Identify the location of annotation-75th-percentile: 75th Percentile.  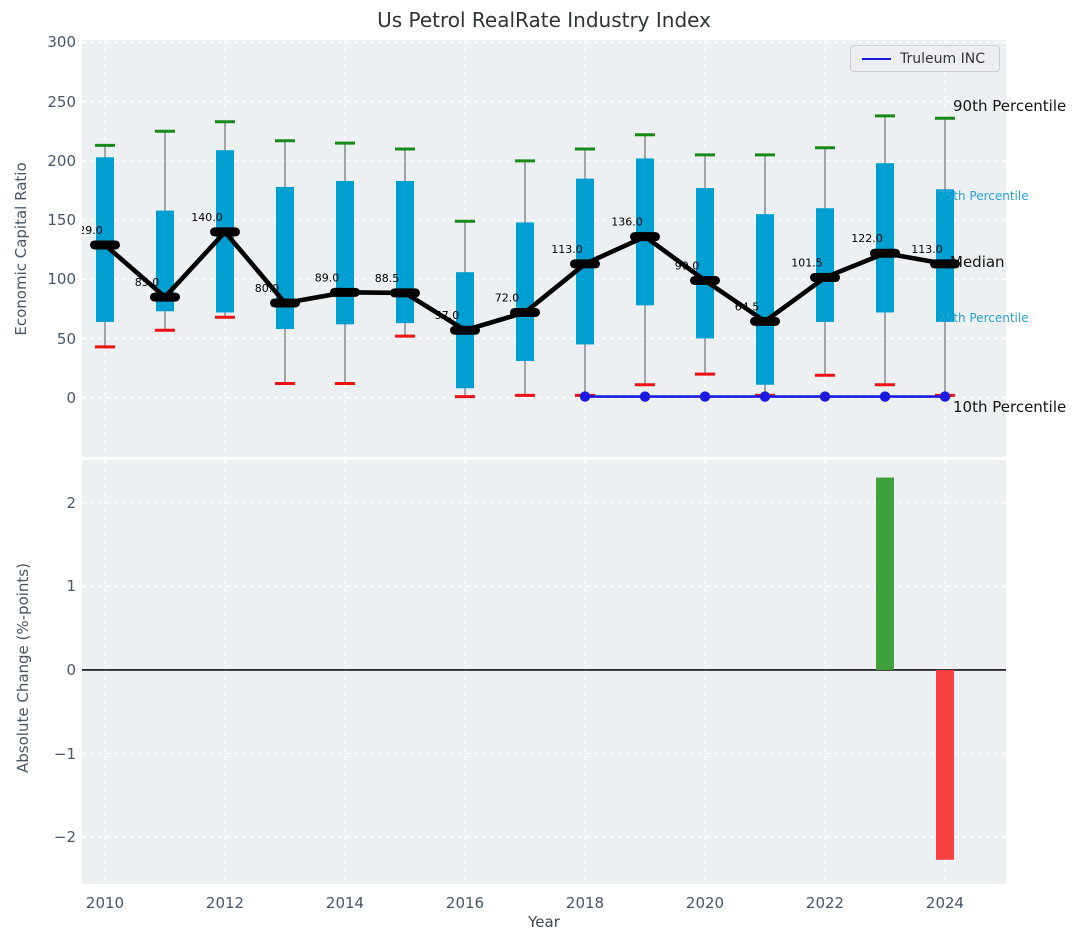
(983, 196).